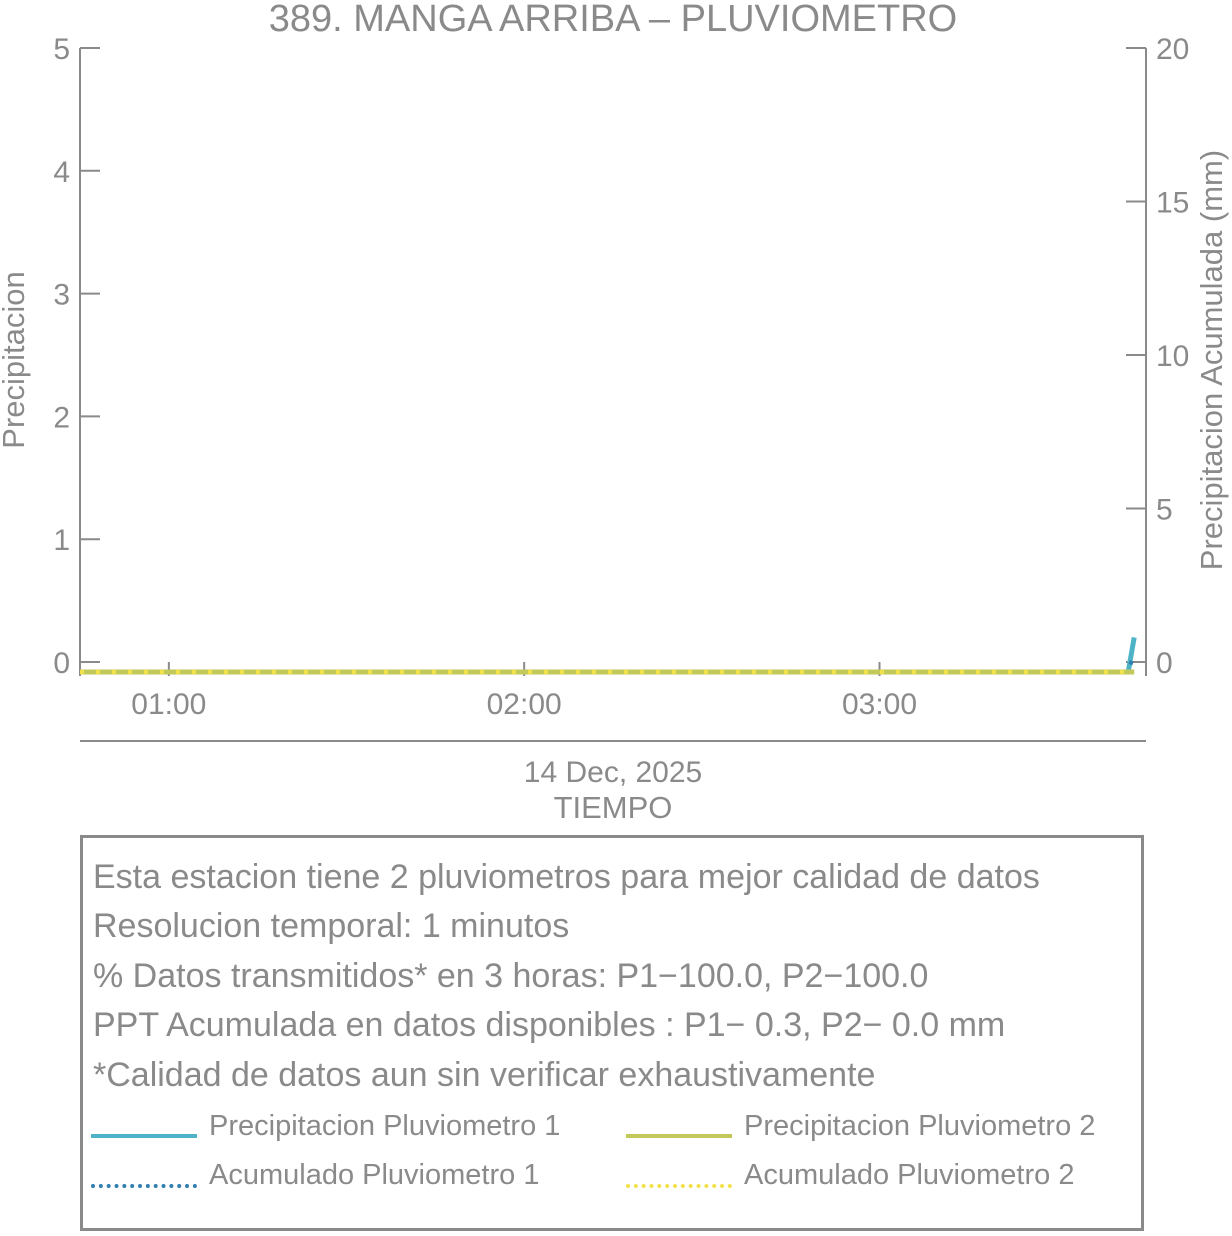  What do you see at coordinates (613, 772) in the screenshot?
I see `x-axis-date-label: 14 Dec, 2025` at bounding box center [613, 772].